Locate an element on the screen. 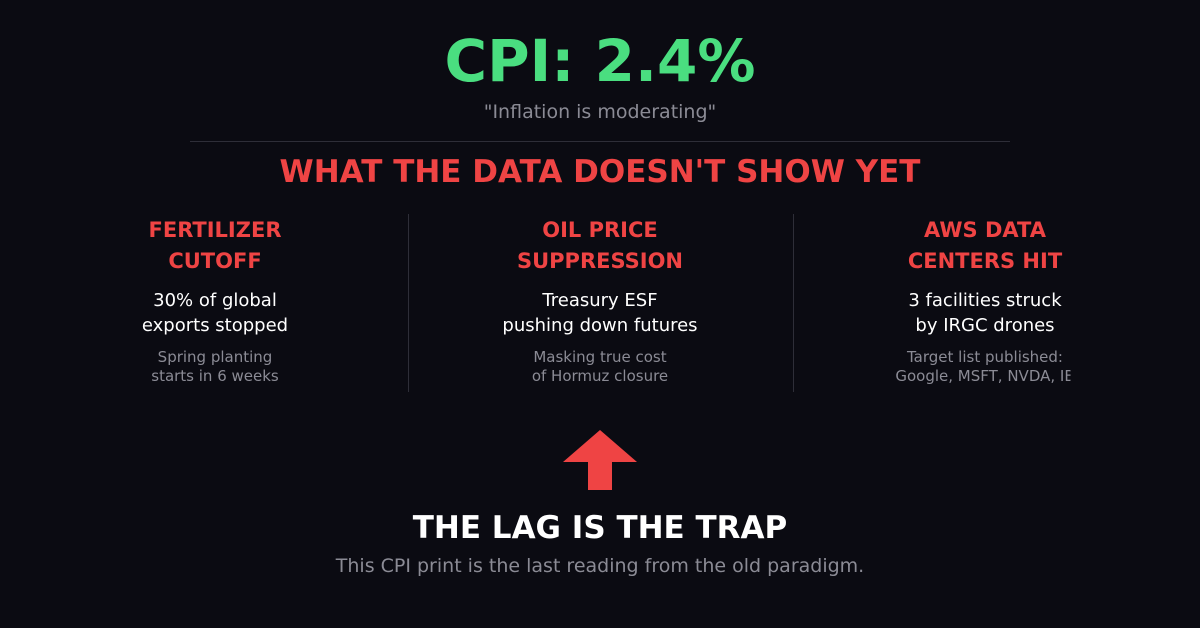 The width and height of the screenshot is (1200, 628). arrow-shape is located at coordinates (600, 460).